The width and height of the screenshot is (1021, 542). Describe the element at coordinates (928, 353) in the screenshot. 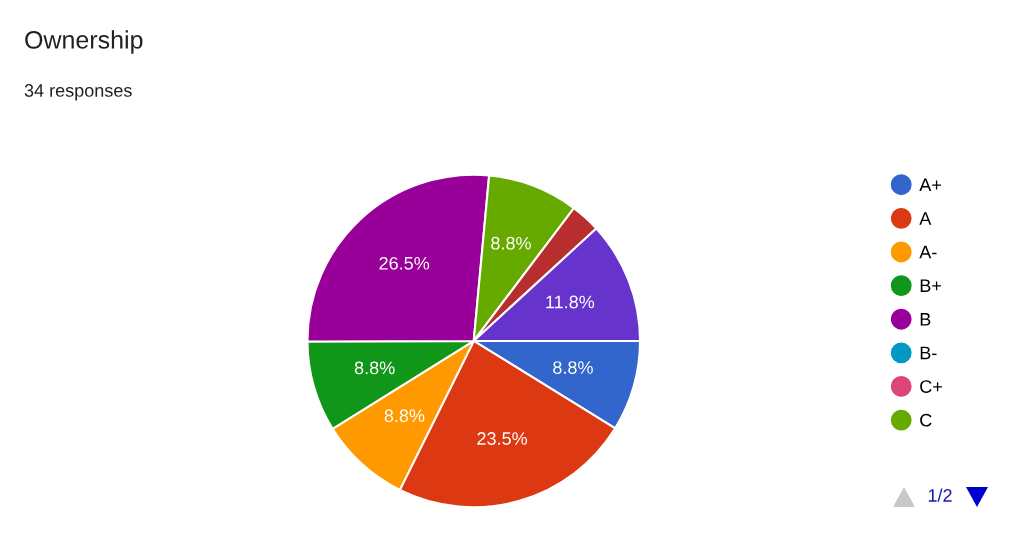

I see `legend-label: B-` at that location.